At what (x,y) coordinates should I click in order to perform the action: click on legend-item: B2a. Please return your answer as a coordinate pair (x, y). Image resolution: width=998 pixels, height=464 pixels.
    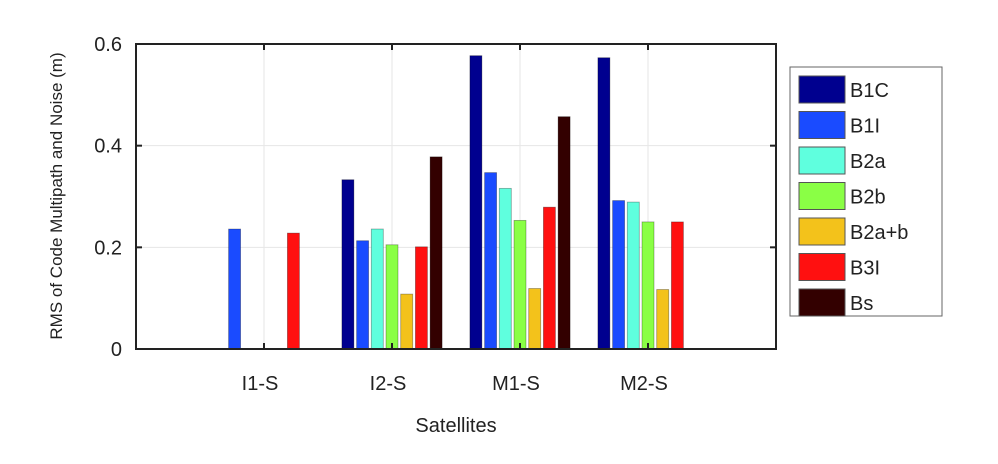
    Looking at the image, I should click on (842, 160).